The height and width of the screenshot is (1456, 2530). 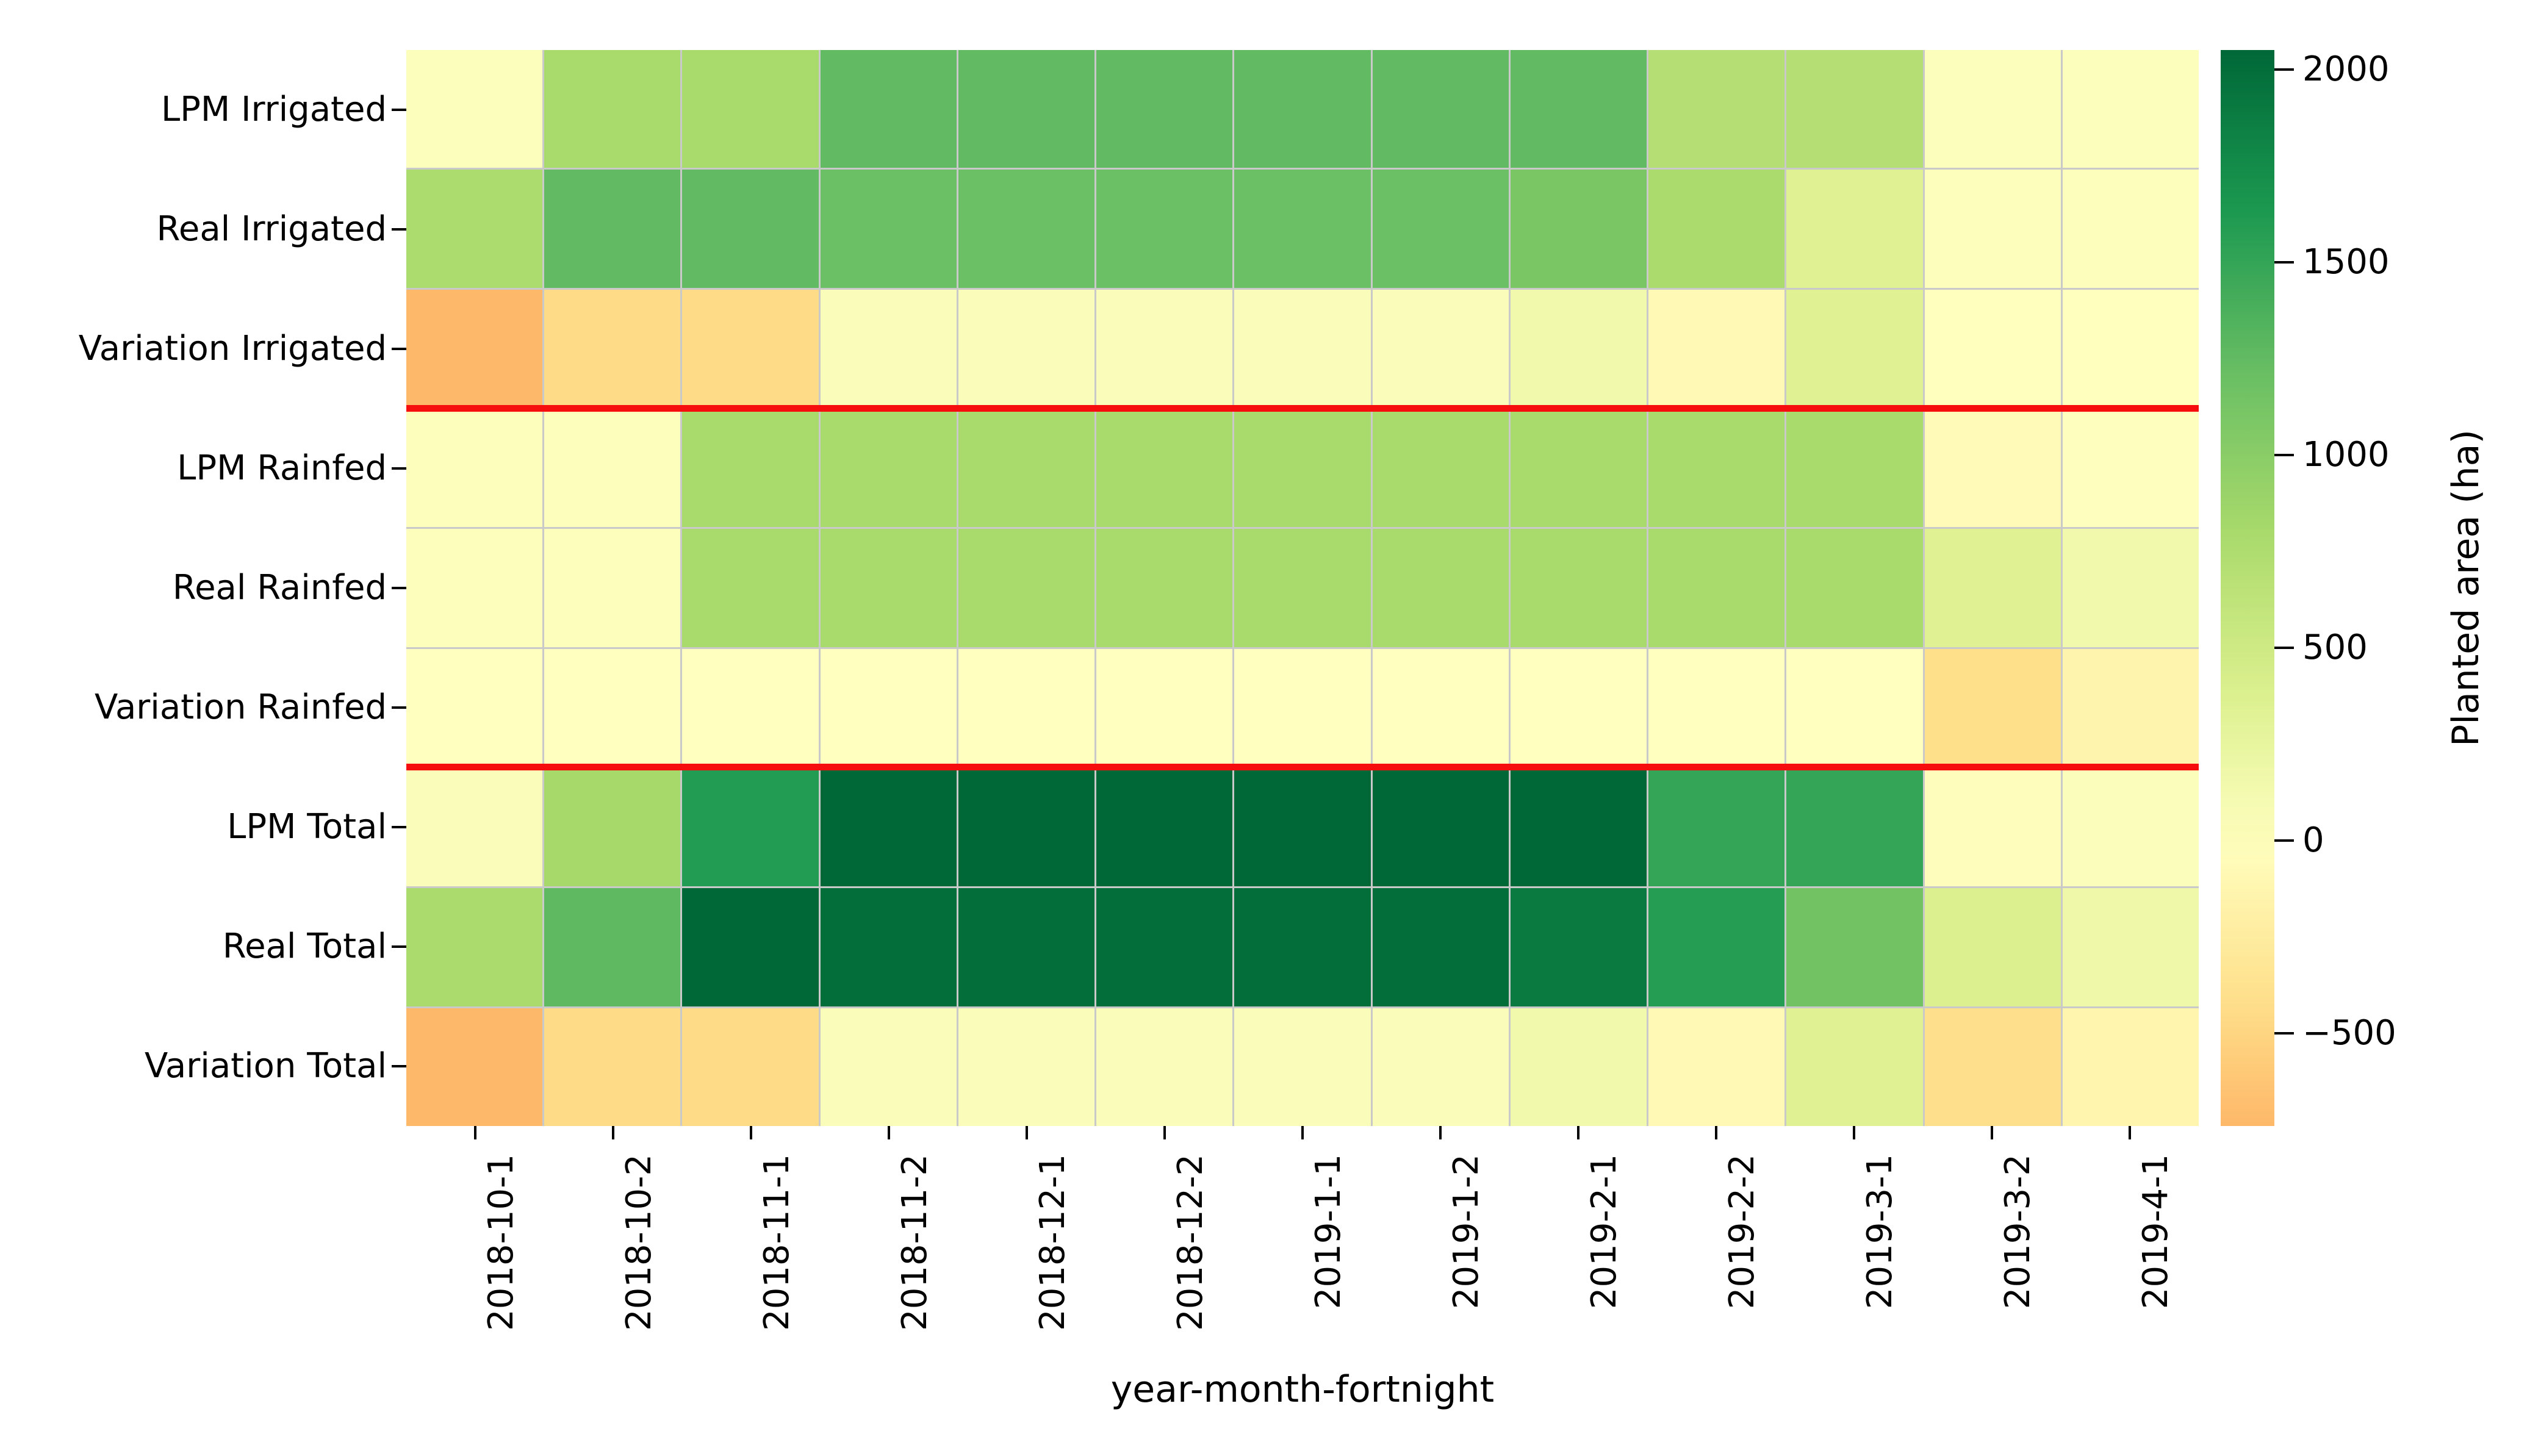 What do you see at coordinates (1328, 1232) in the screenshot?
I see `x-tick-label: 2019-1-1` at bounding box center [1328, 1232].